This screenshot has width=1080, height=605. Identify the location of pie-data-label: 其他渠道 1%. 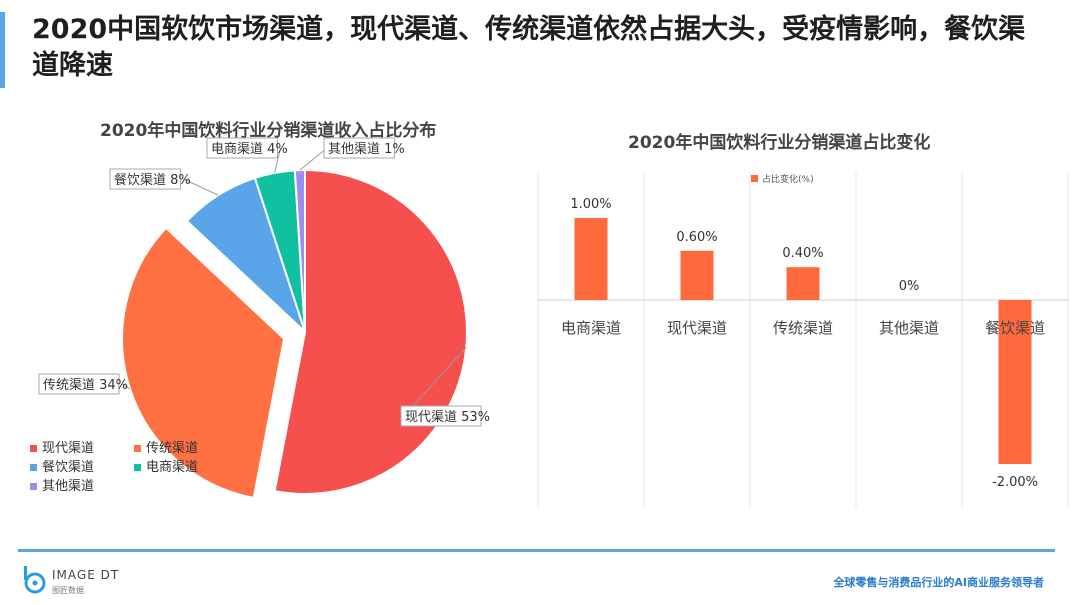
(366, 149).